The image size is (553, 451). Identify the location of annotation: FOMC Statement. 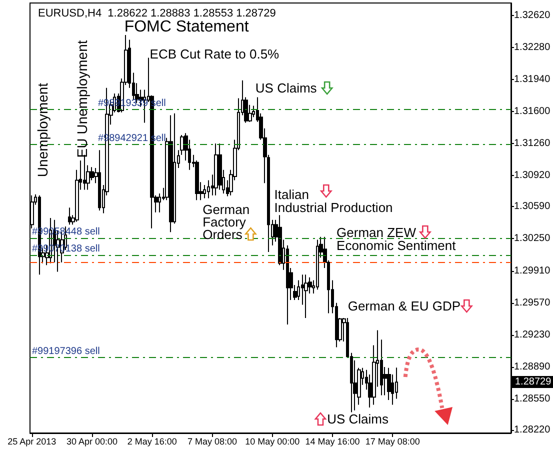
(187, 27).